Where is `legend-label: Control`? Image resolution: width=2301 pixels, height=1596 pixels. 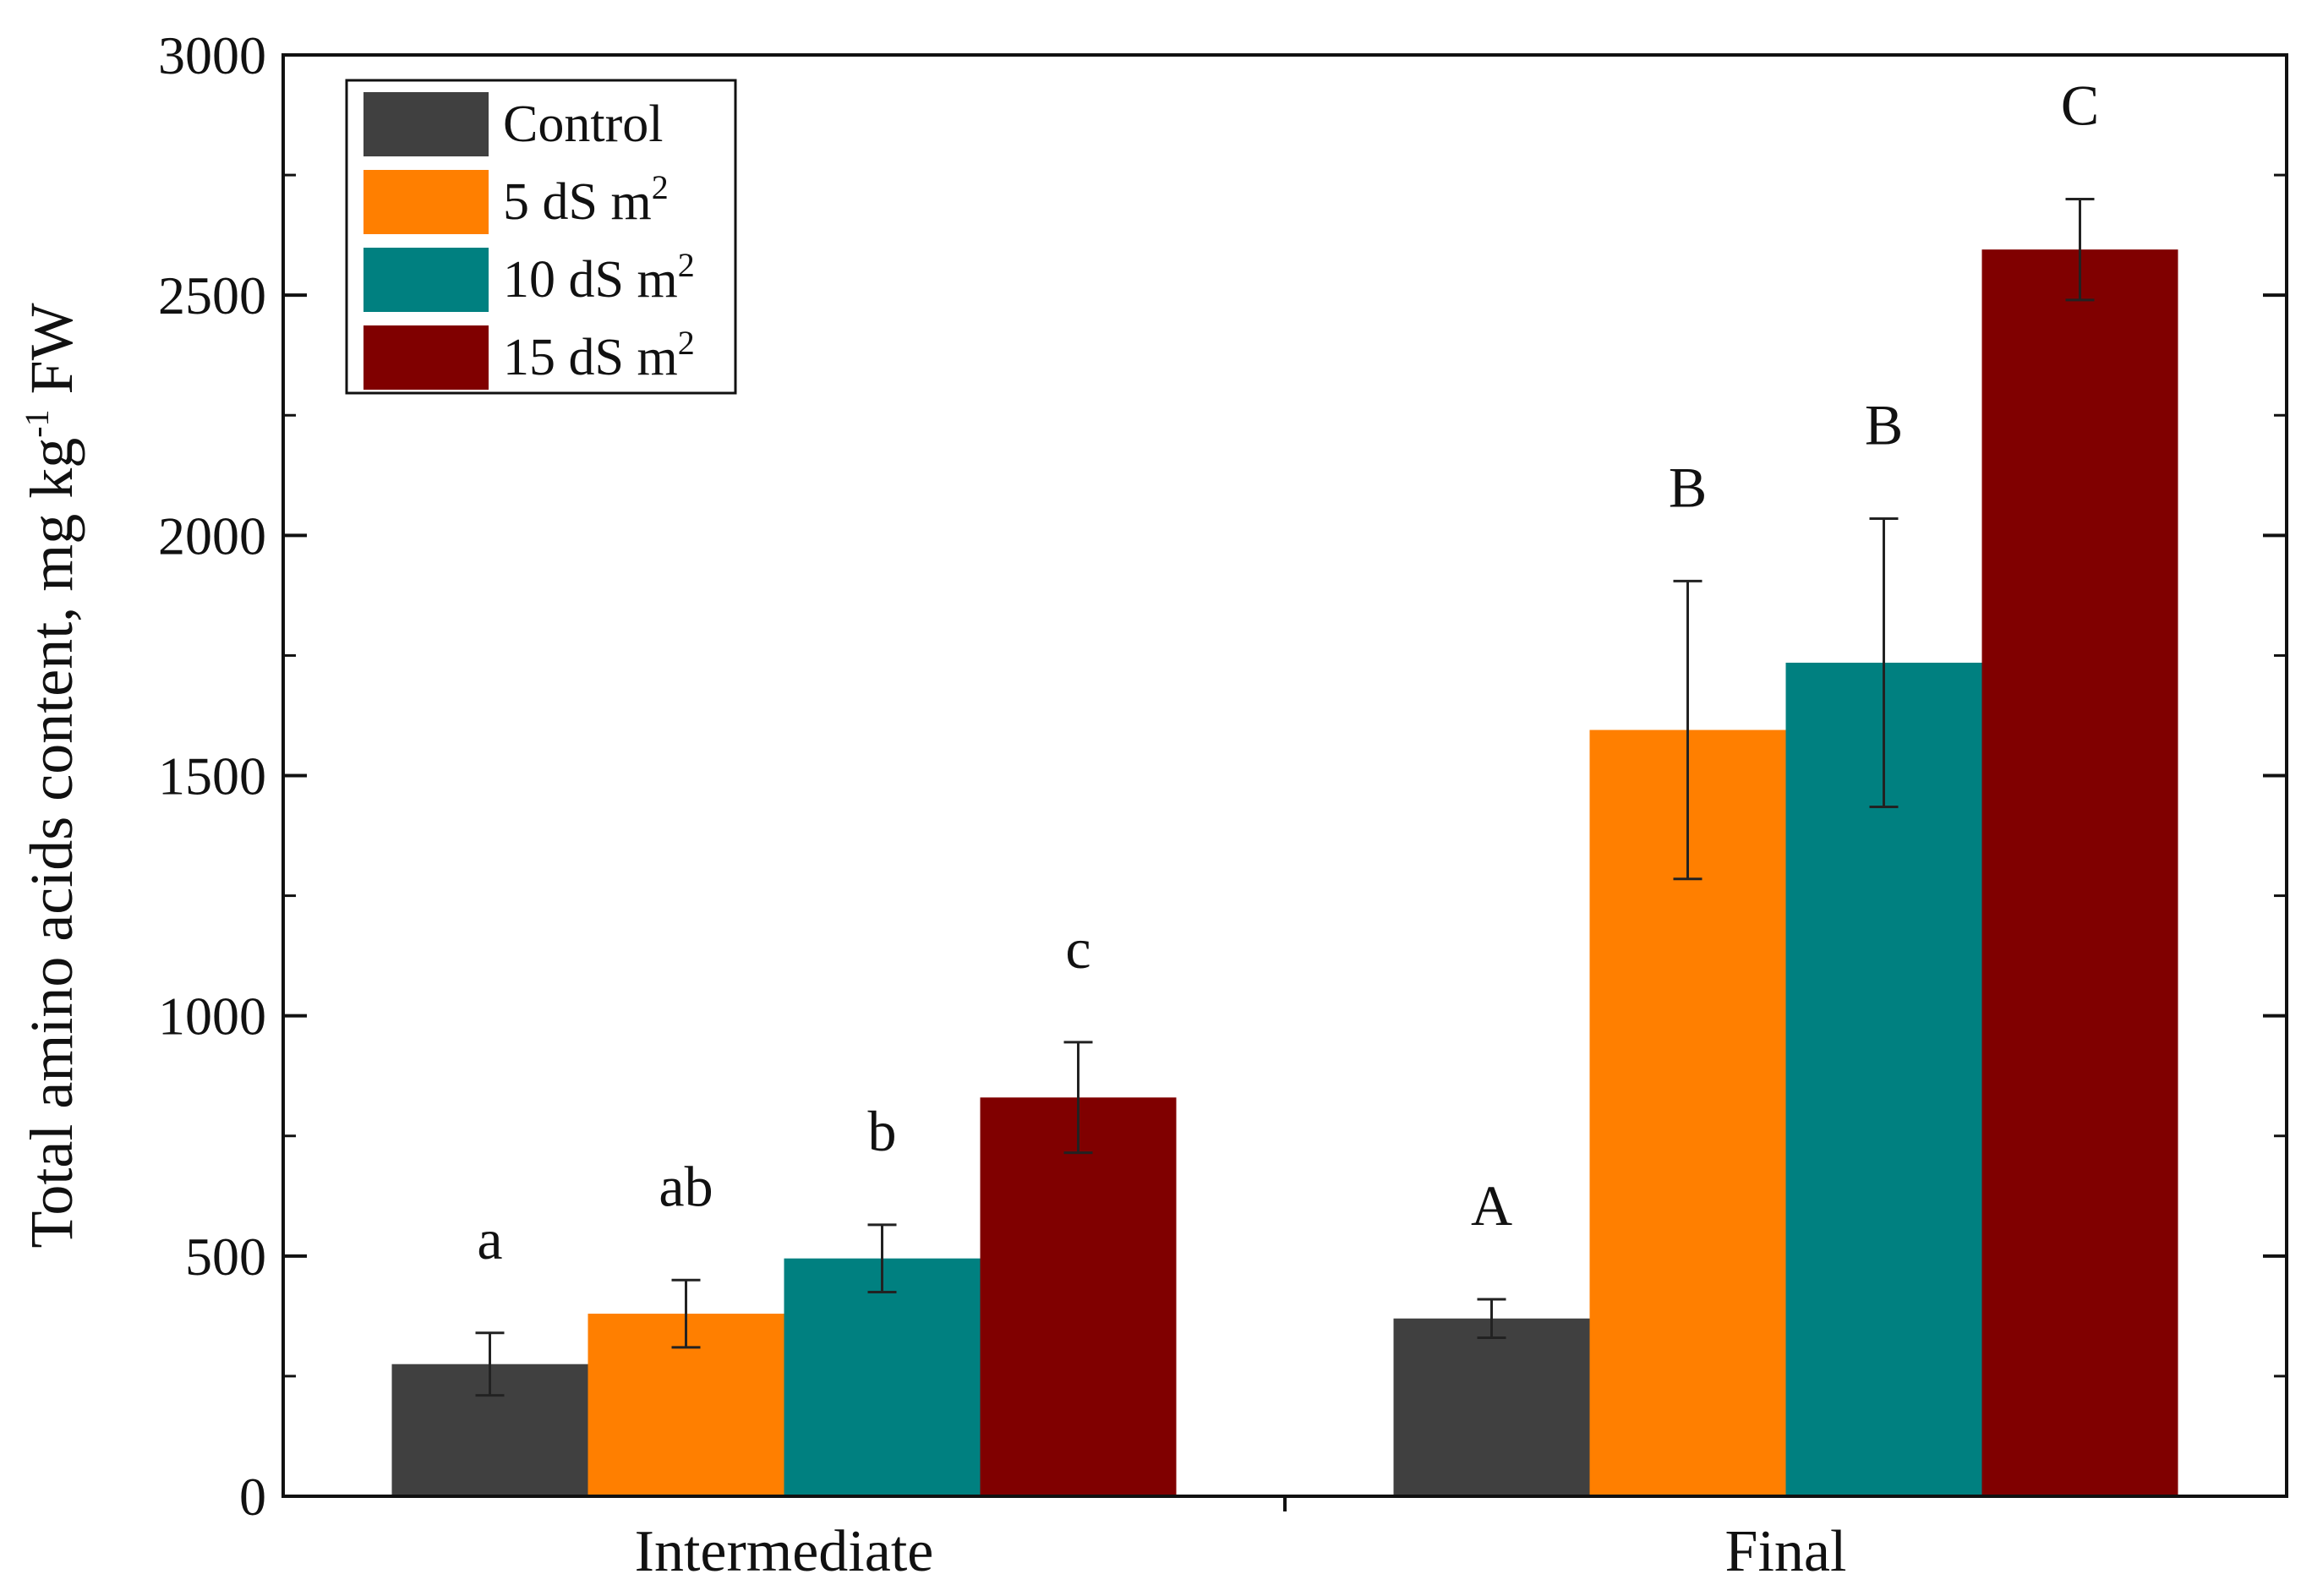 legend-label: Control is located at coordinates (583, 124).